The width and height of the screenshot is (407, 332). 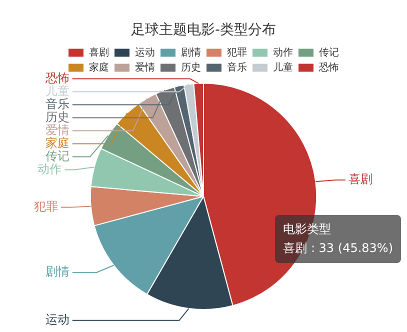 I want to click on slice-label: 剧情, so click(x=57, y=271).